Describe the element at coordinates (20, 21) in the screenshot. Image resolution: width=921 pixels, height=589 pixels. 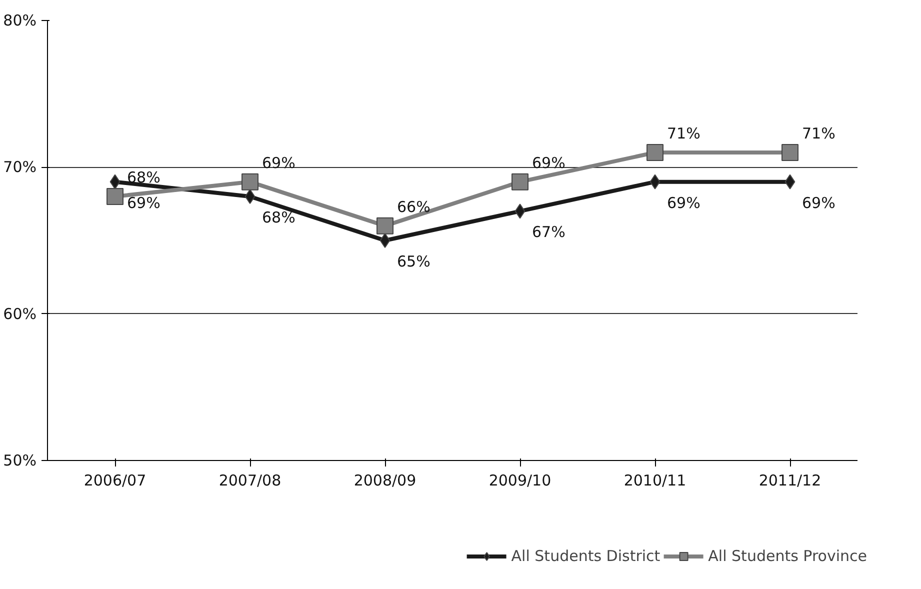
I see `y-tick-label: 80%` at that location.